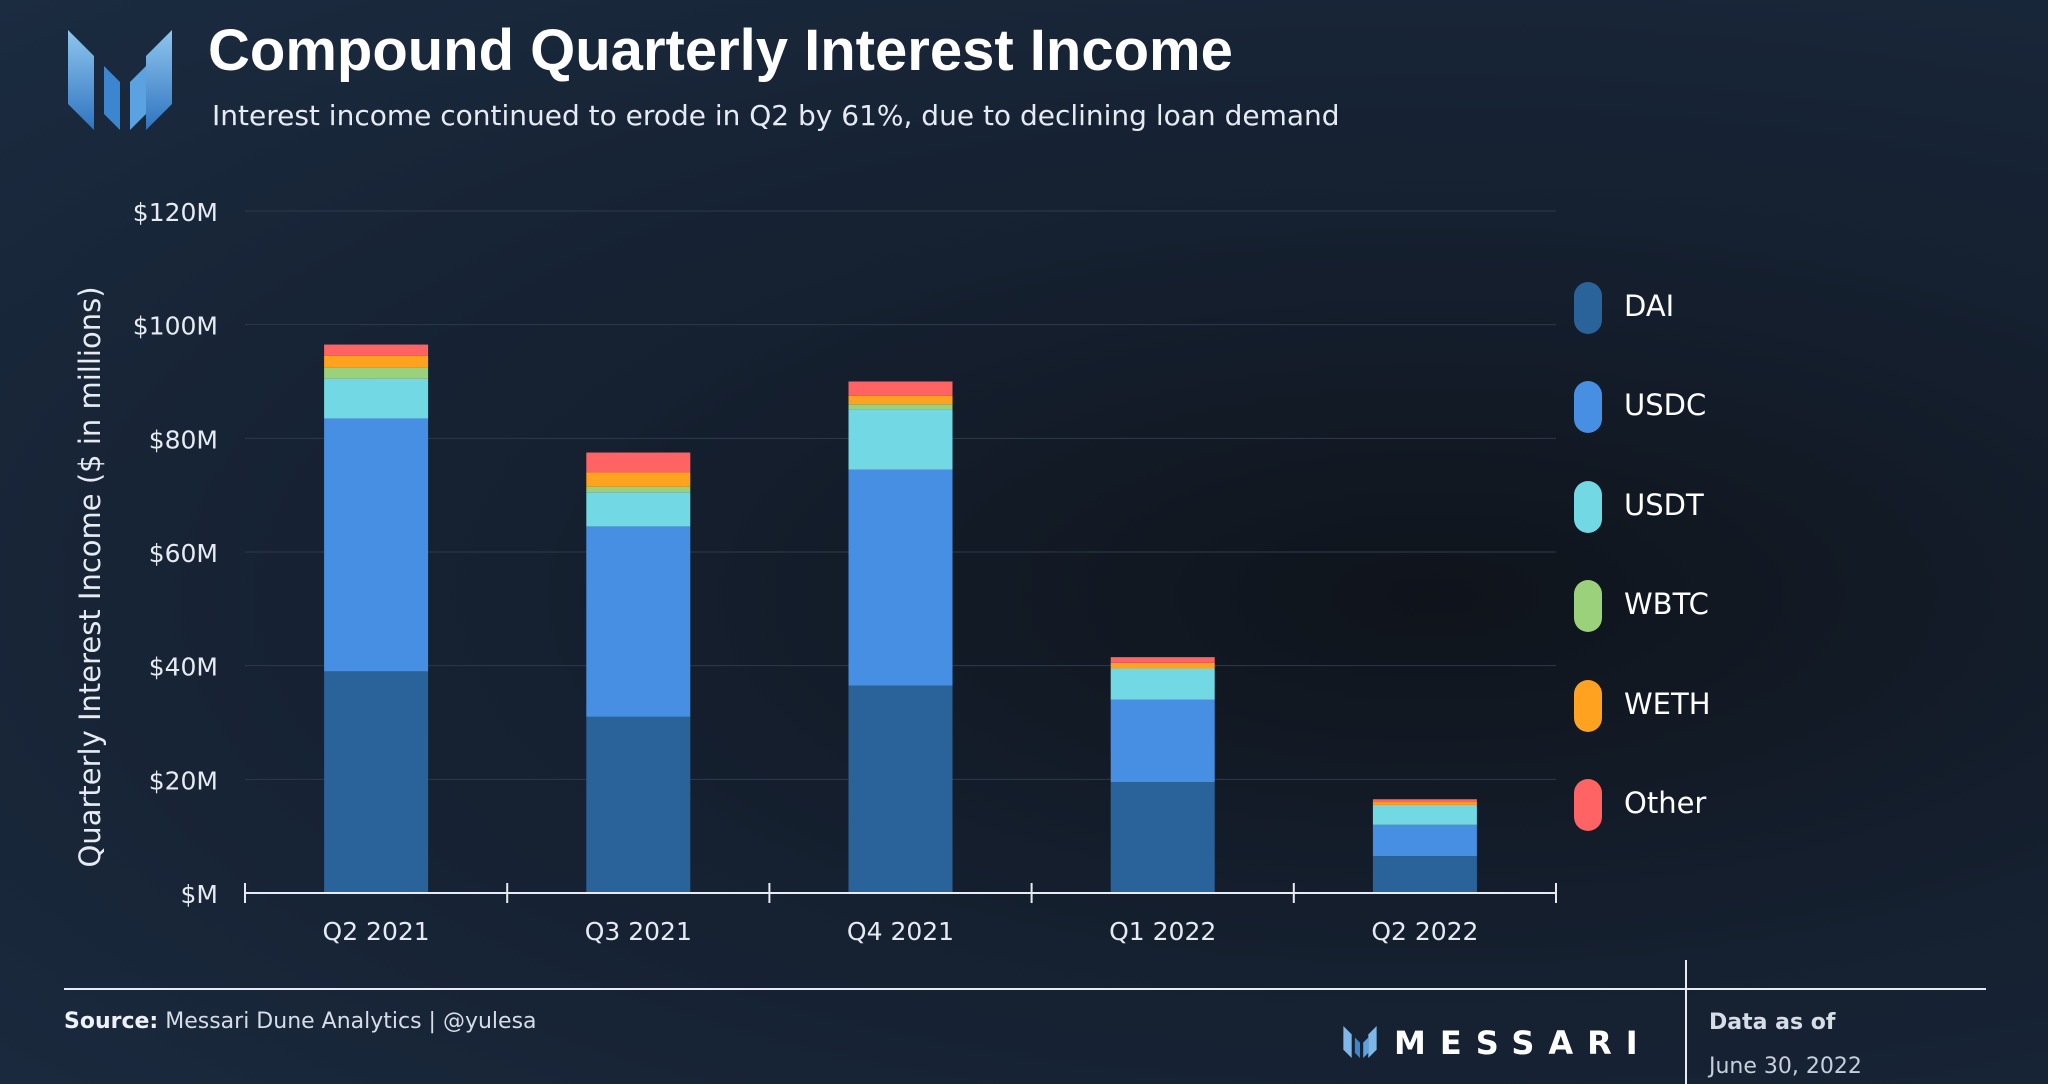 Image resolution: width=2048 pixels, height=1084 pixels. I want to click on page-title: Compound Quarterly Interest Income, so click(720, 50).